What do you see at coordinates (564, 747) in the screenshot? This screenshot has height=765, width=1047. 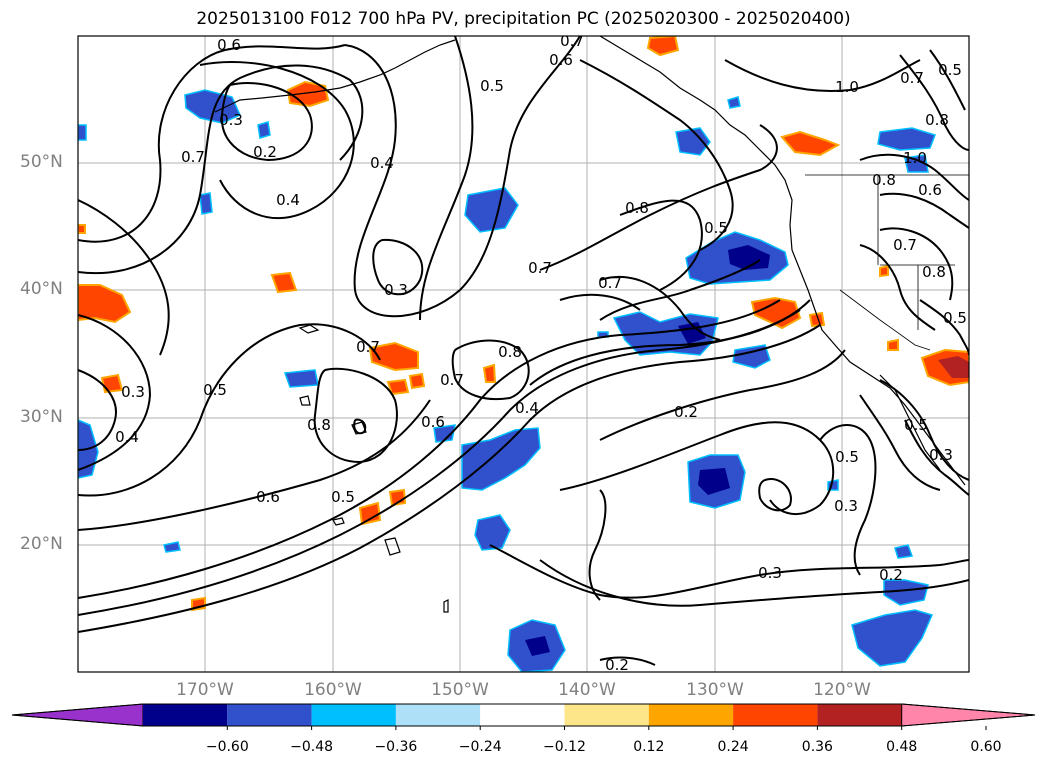 I see `colorbar-tick-label: −0.12` at bounding box center [564, 747].